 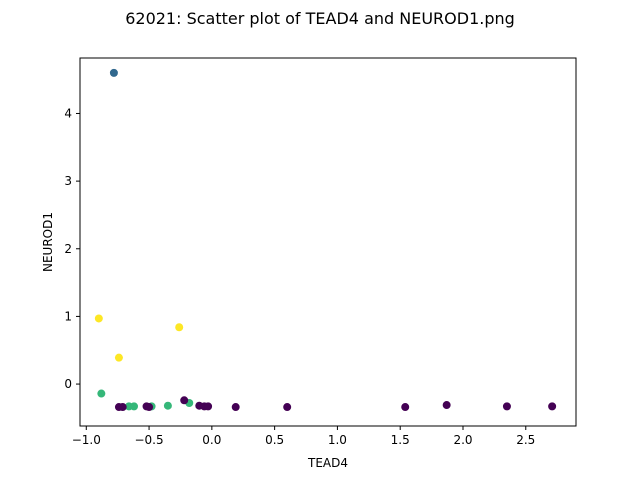 I want to click on x-axis: −1.0 −0.5 0.0 0.5 1.0 1.5 2.0 2.5, so click(x=303, y=436).